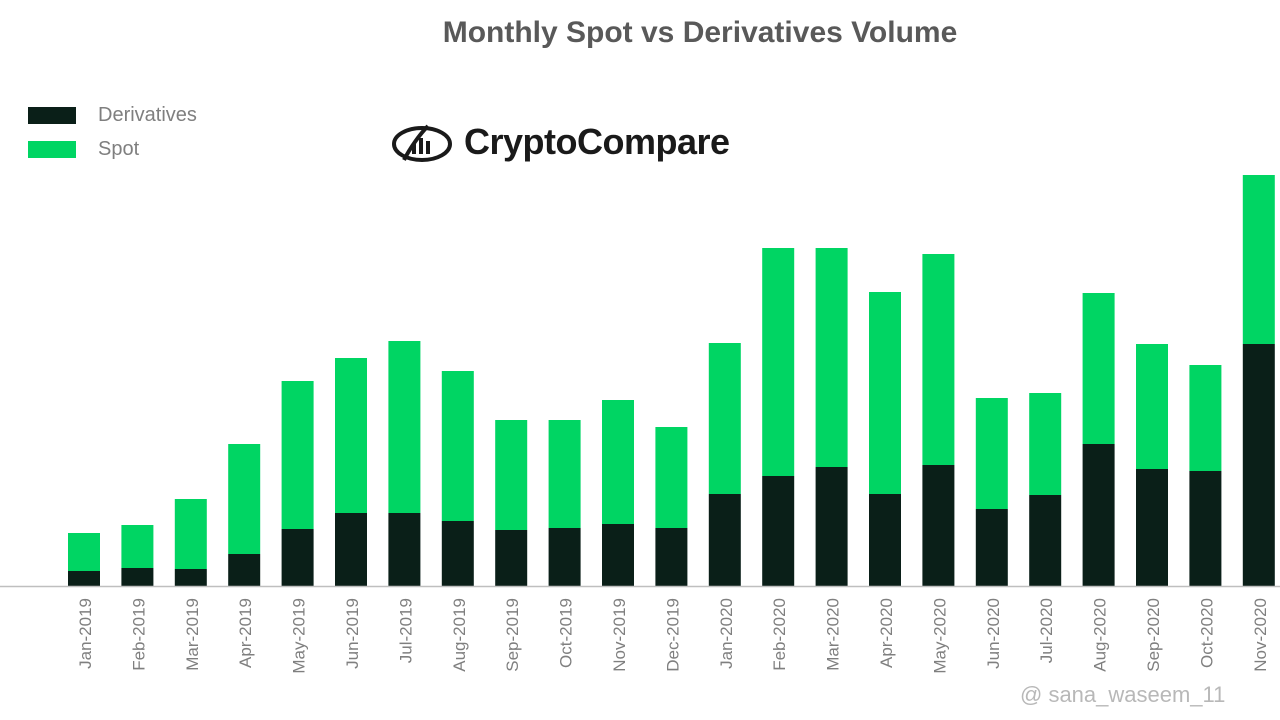 The image size is (1280, 720). Describe the element at coordinates (190, 577) in the screenshot. I see `bar-derivatives-mar-2019` at that location.